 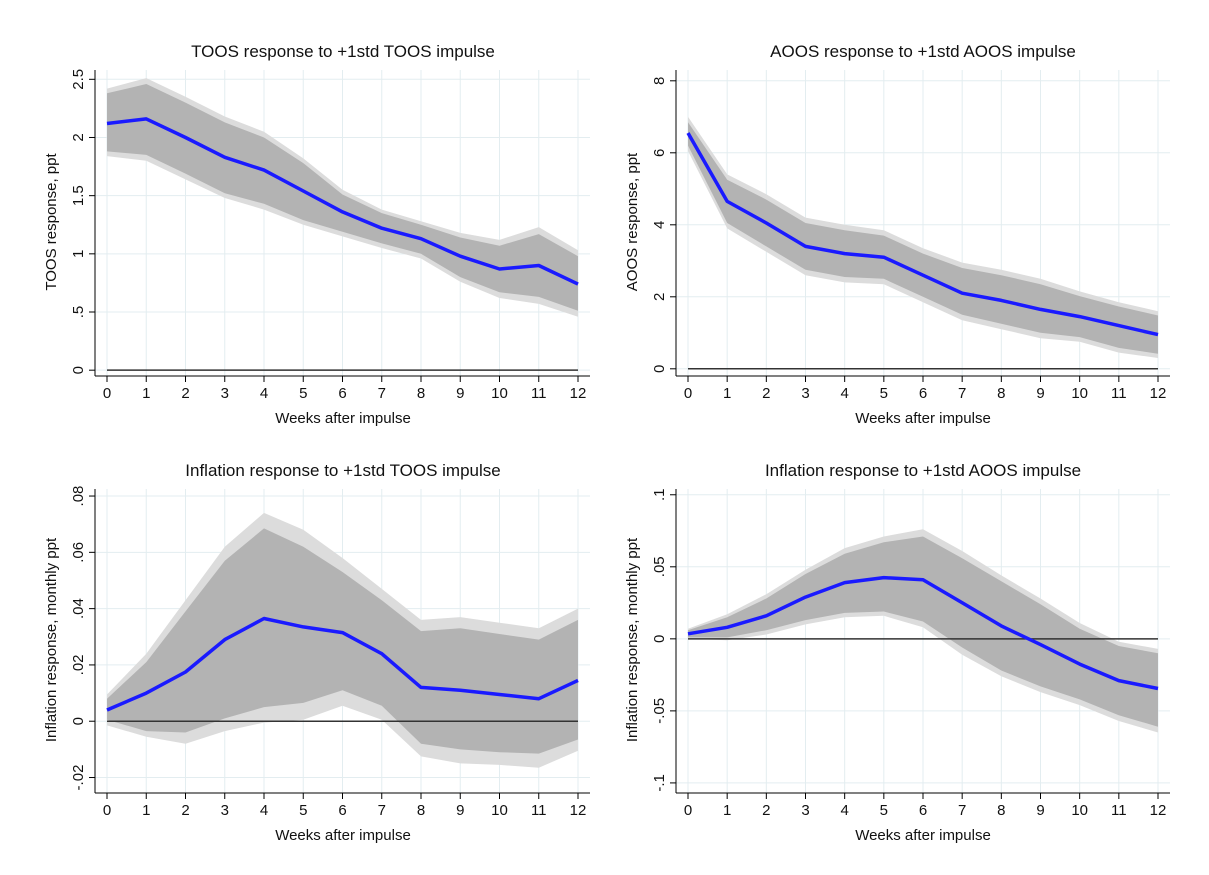 What do you see at coordinates (342, 470) in the screenshot?
I see `chart-title: Inflation response to +1std TOOS impulse` at bounding box center [342, 470].